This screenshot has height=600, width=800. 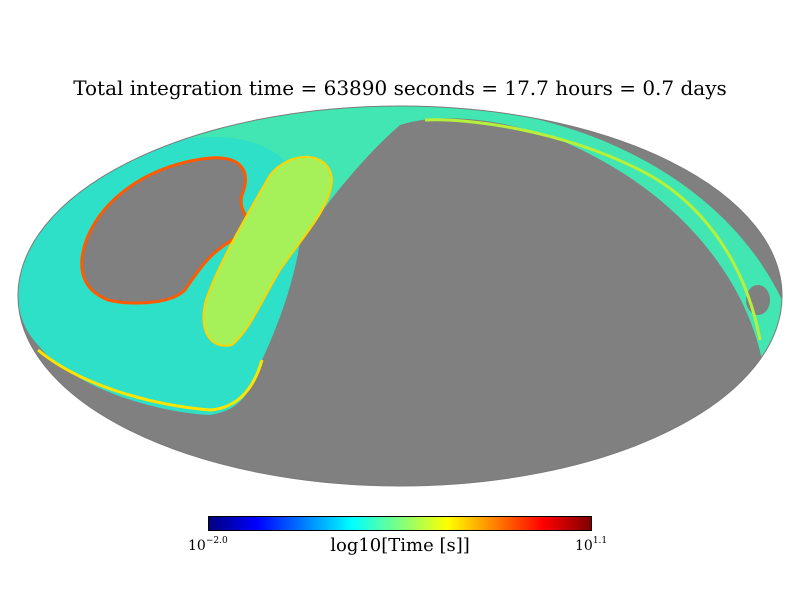 What do you see at coordinates (150, 380) in the screenshot?
I see `coverage-bottom-edge` at bounding box center [150, 380].